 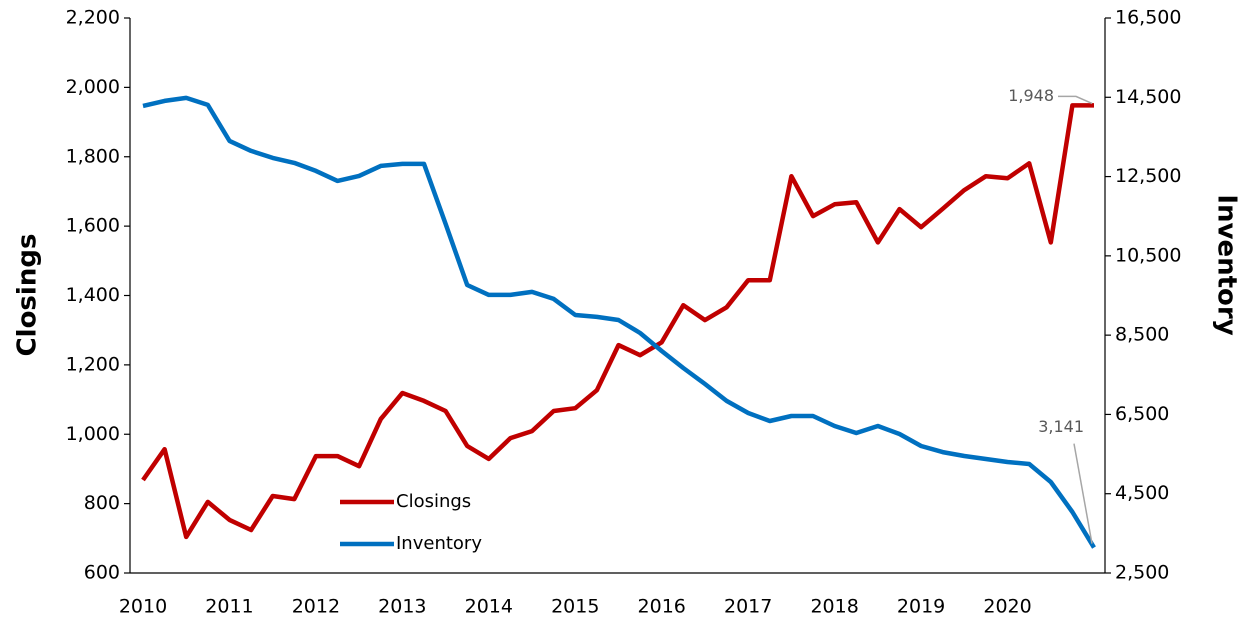 I want to click on x-tick-label: 2010, so click(x=143, y=607).